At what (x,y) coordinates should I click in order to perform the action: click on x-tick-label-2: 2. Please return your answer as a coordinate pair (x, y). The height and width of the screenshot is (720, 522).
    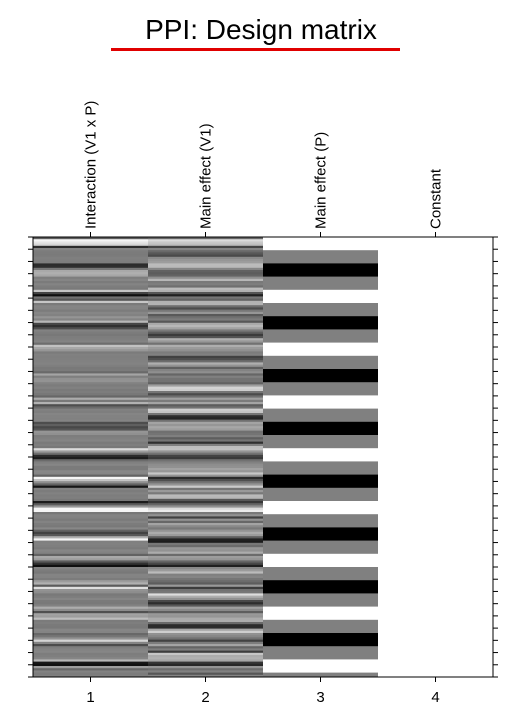
    Looking at the image, I should click on (205, 697).